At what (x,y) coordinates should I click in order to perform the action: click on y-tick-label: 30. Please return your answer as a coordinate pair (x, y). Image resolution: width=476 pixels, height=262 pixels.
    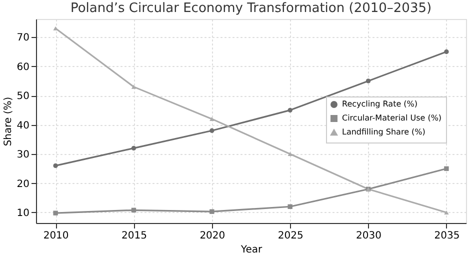
    Looking at the image, I should click on (23, 155).